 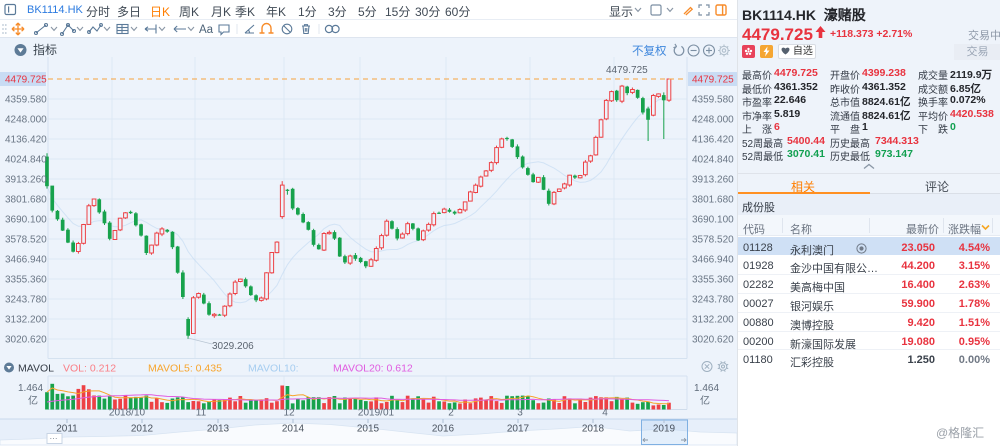 What do you see at coordinates (273, 369) in the screenshot?
I see `svg-text: MAVOL10:` at bounding box center [273, 369].